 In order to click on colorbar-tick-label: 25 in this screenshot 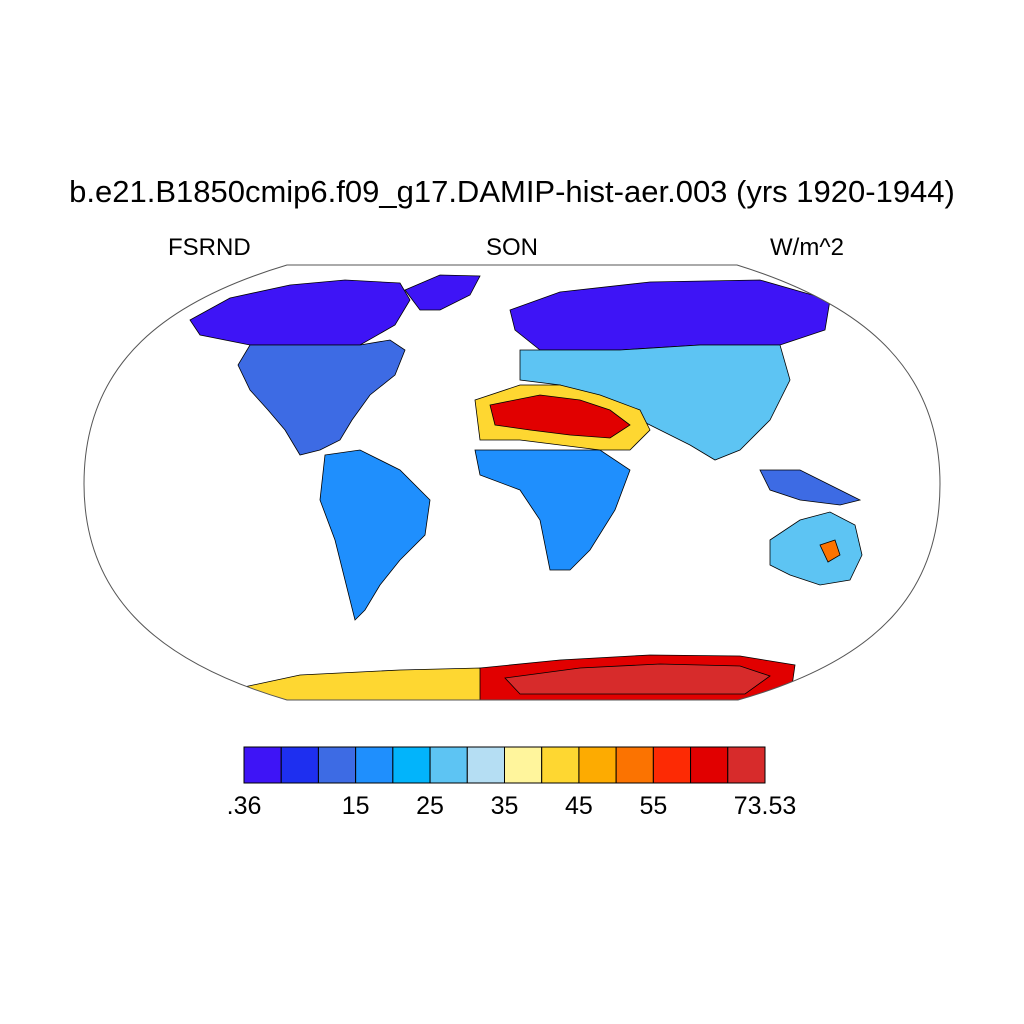, I will do `click(430, 806)`.